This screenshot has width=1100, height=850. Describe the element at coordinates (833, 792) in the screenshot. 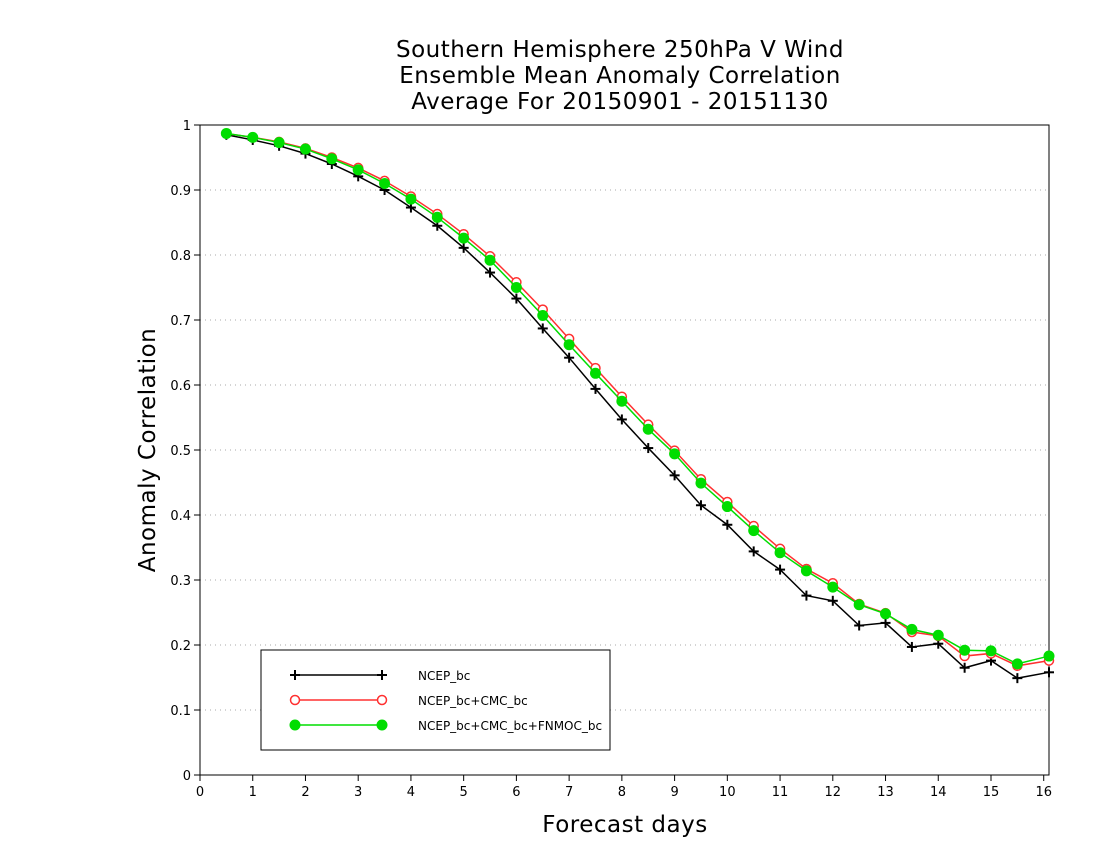

I see `x-tick-label: 12` at that location.